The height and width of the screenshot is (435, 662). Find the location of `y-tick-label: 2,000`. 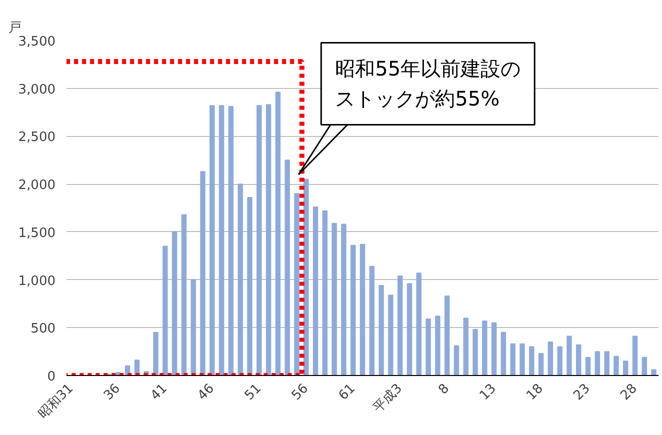

y-tick-label: 2,000 is located at coordinates (37, 186).